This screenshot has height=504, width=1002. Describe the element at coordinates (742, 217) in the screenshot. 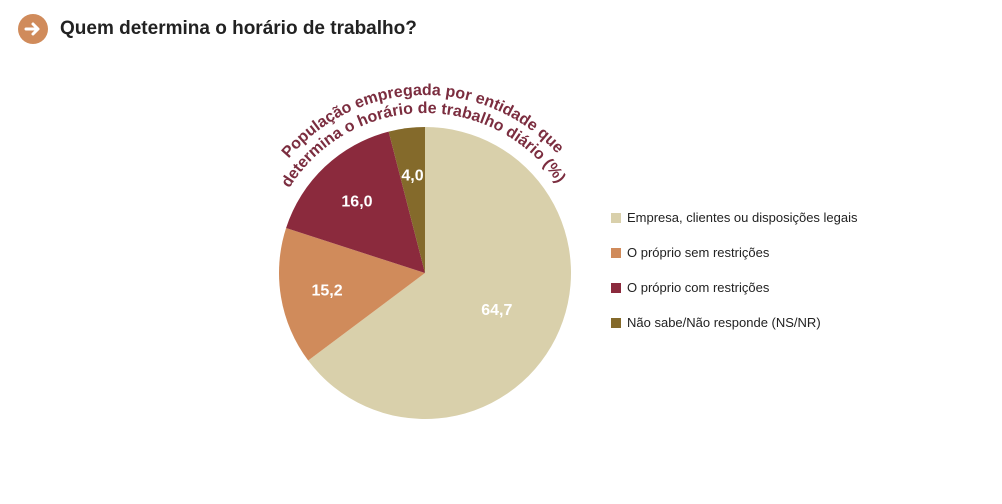

I see `legend-label: Empresa, clientes ou disposições legais` at that location.